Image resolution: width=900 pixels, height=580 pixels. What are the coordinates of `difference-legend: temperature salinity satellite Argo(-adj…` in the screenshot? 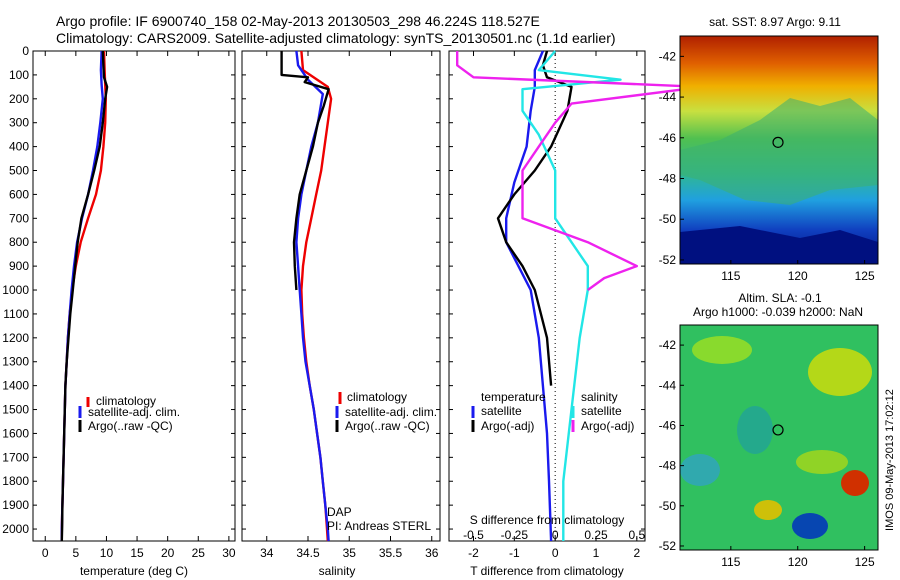 It's located at (552, 411).